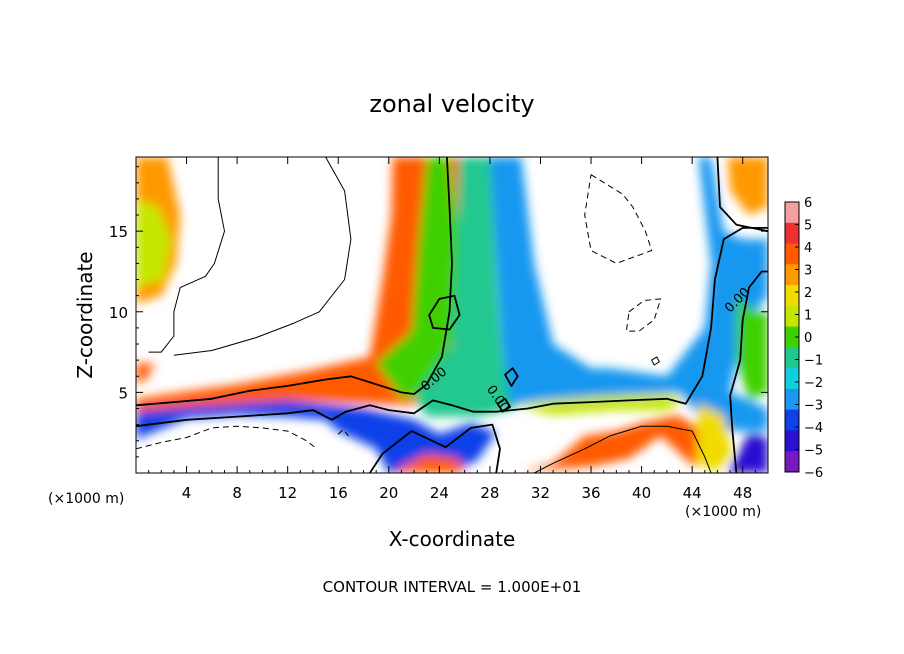 This screenshot has width=904, height=654. Describe the element at coordinates (723, 512) in the screenshot. I see `x-axis-unit: (×1000 m)` at that location.